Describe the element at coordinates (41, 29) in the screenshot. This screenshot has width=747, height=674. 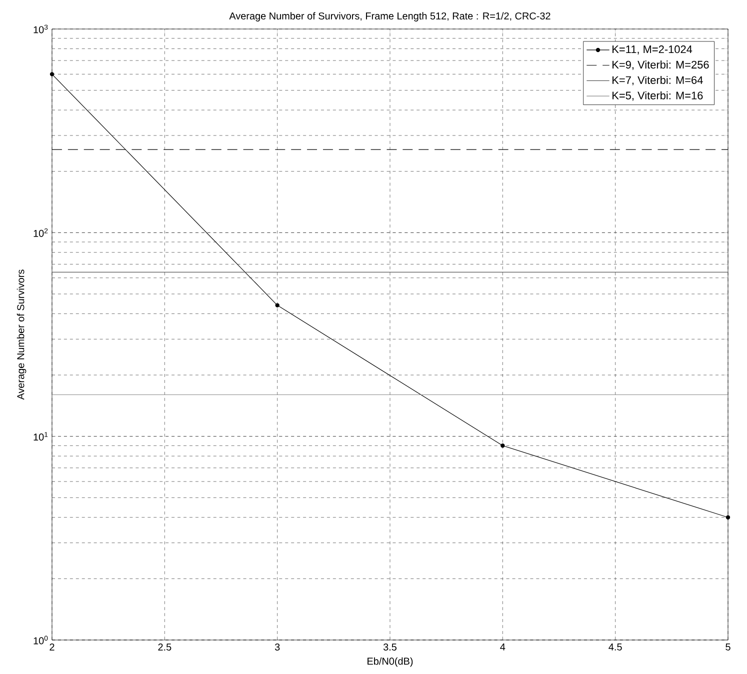
I see `y-tick-label: 10$^{3}$` at that location.